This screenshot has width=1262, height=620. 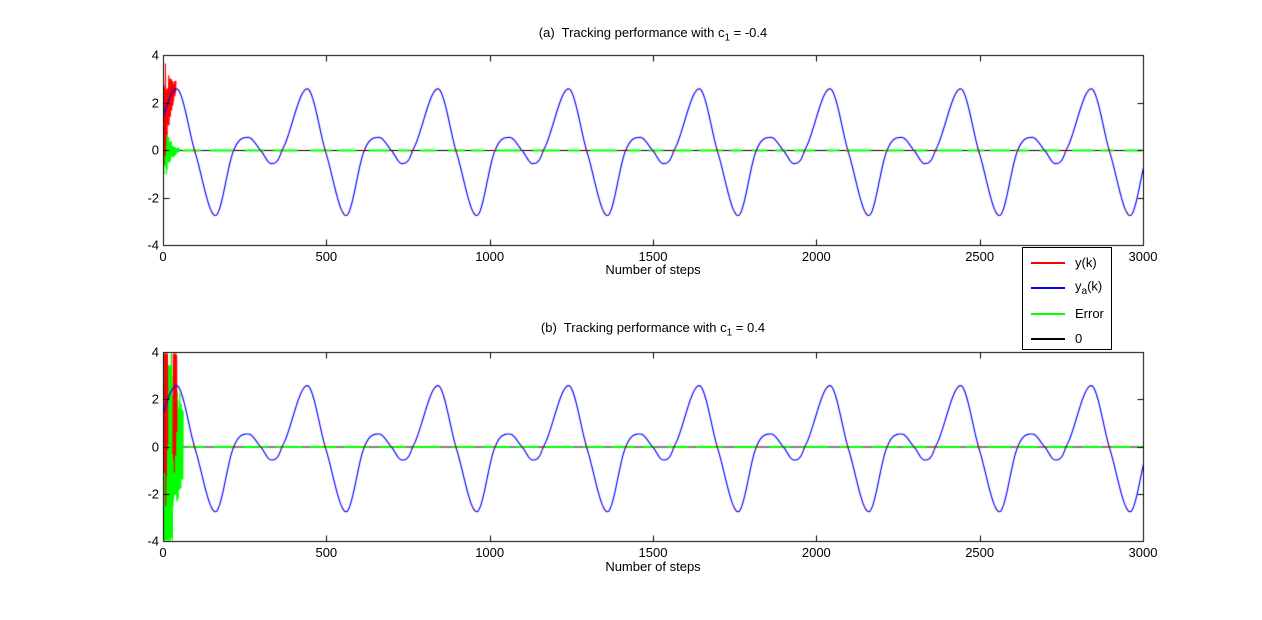 I want to click on legend-label: 0, so click(x=1078, y=338).